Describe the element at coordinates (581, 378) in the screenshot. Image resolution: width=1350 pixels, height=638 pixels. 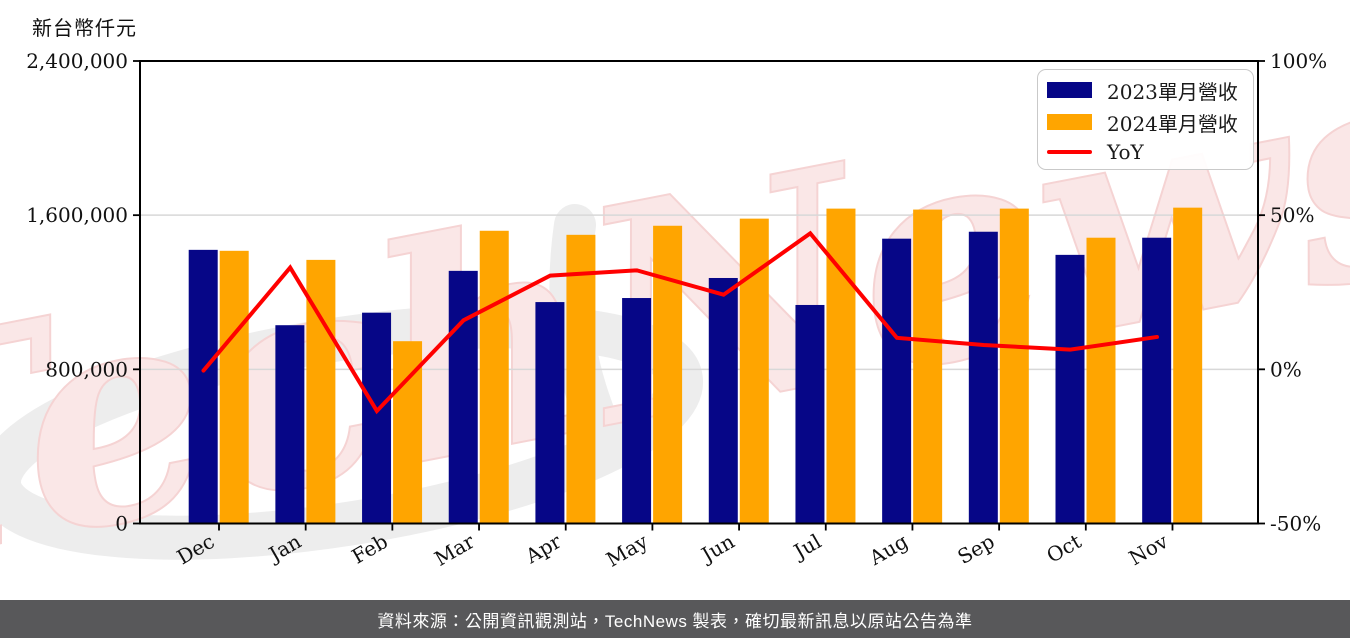
I see `bar-2024-Apr` at that location.